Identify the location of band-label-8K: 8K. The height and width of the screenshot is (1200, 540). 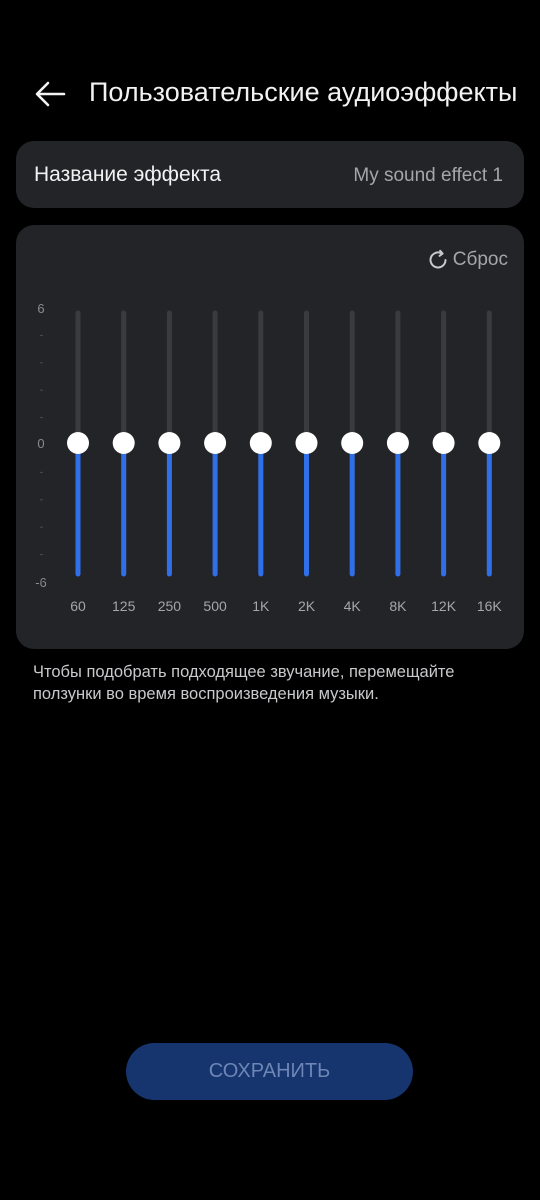
(398, 606).